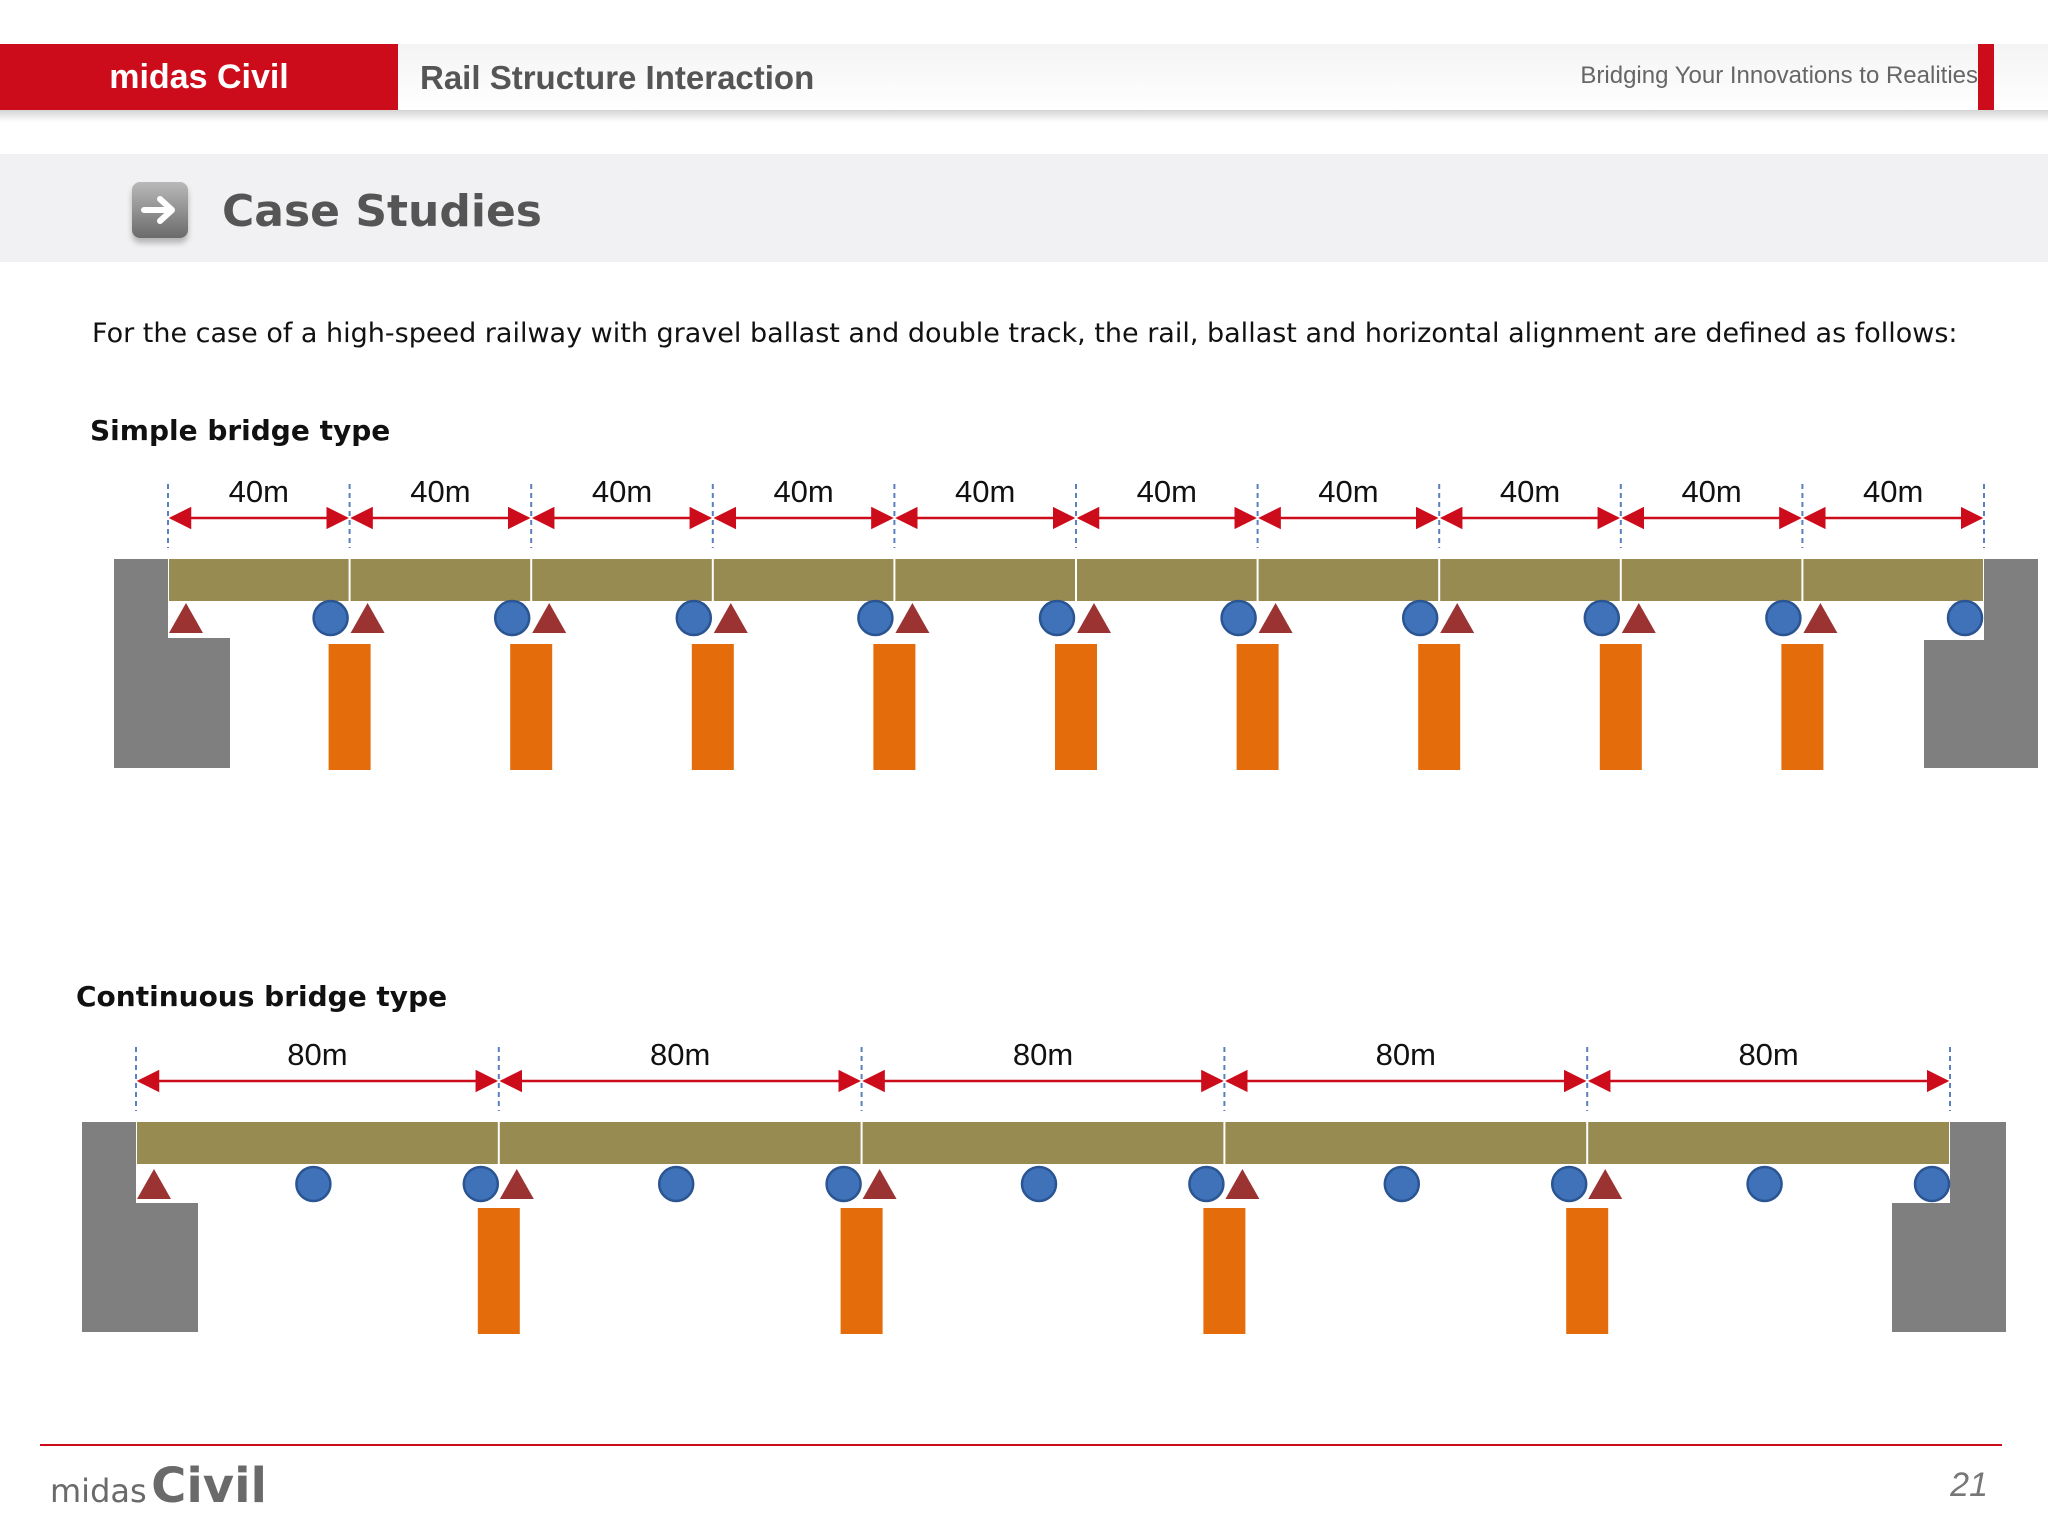  I want to click on header-shadow, so click(1024, 116).